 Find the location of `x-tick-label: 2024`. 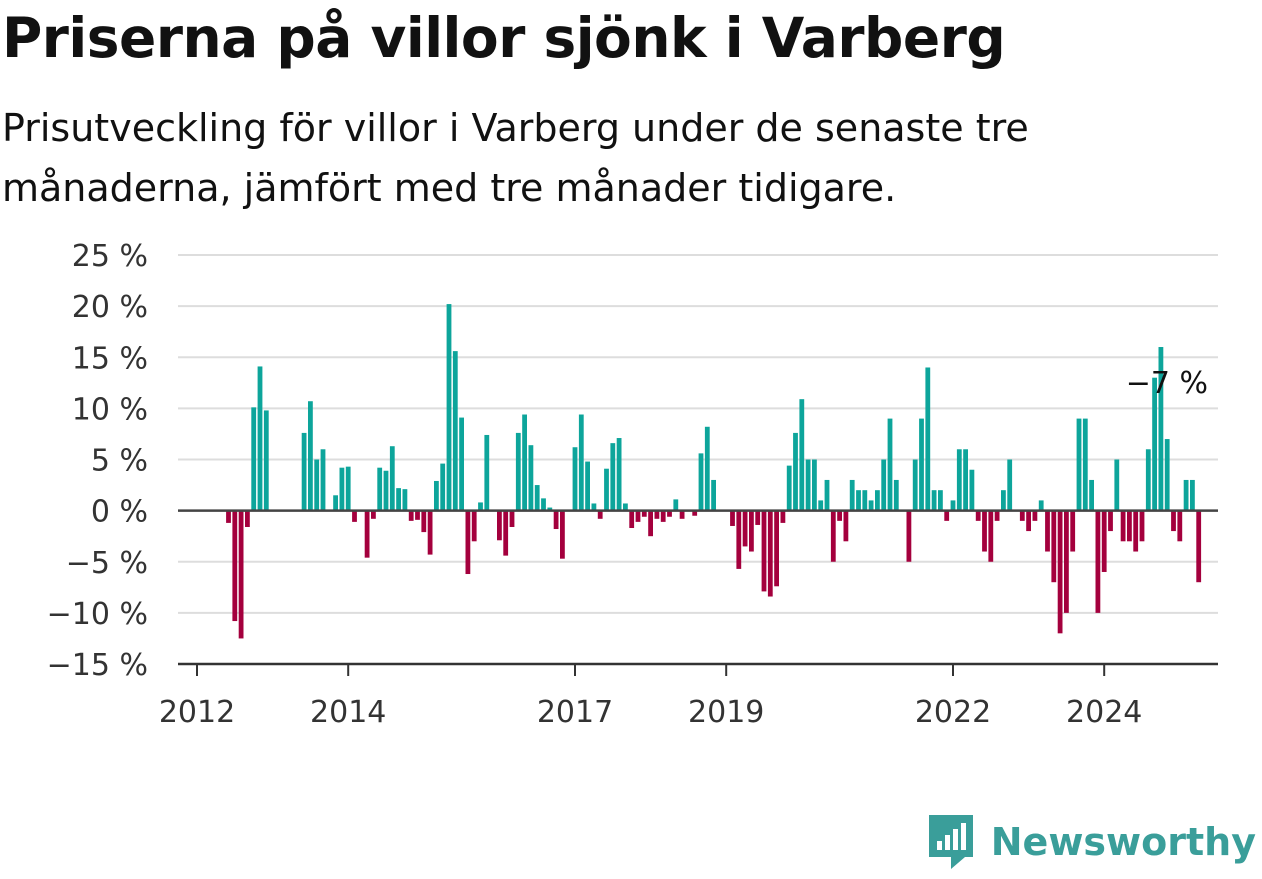

x-tick-label: 2024 is located at coordinates (1104, 712).